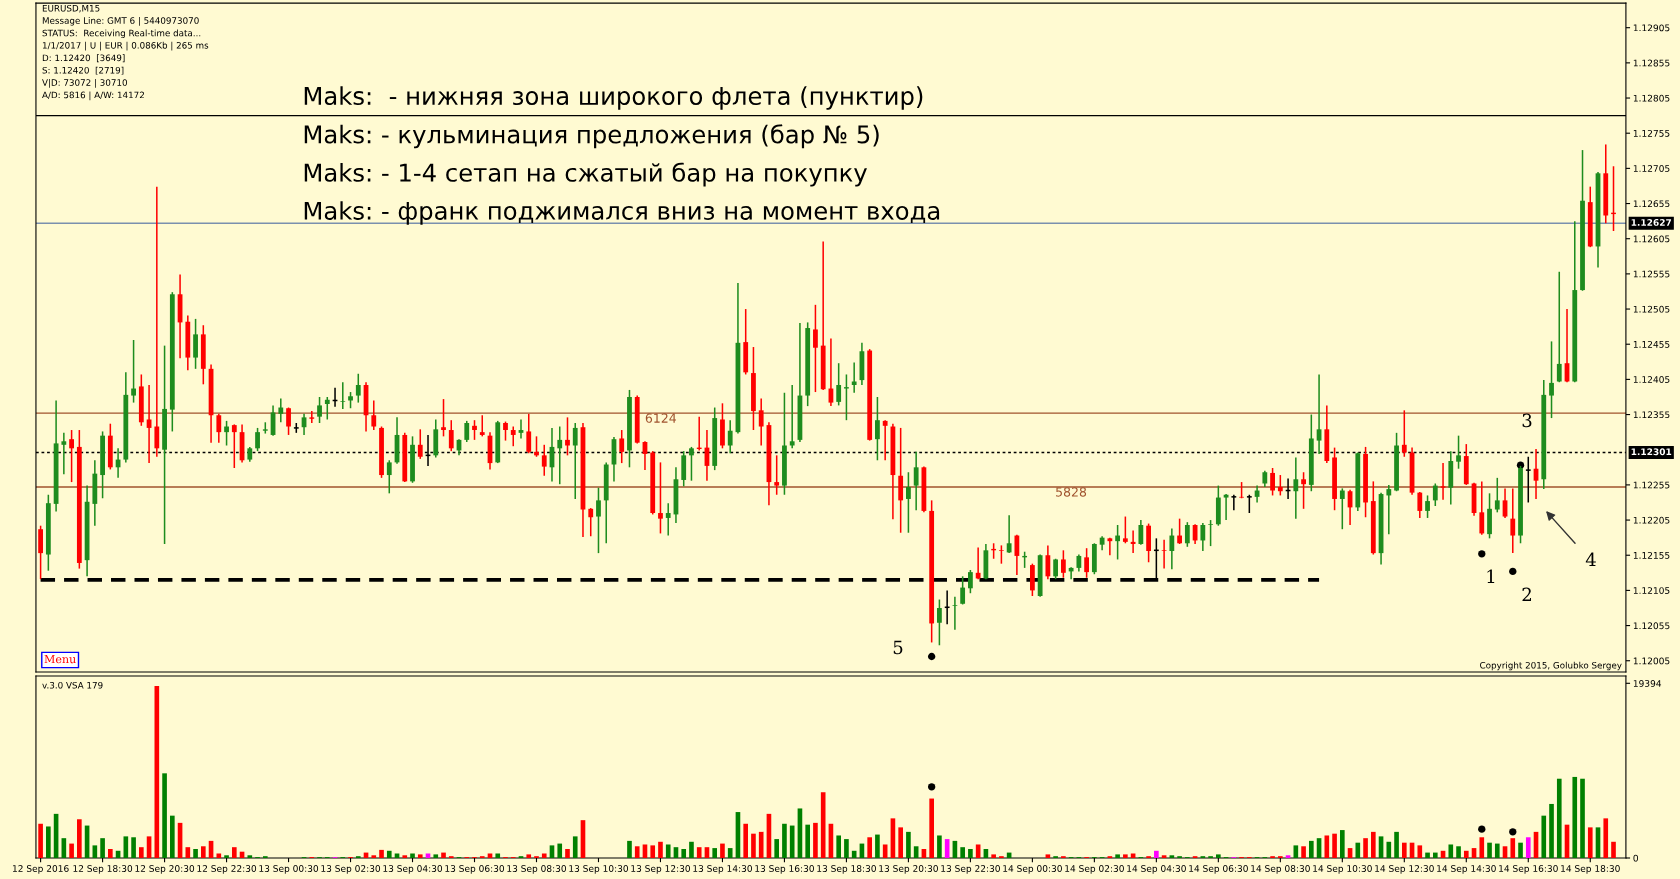  Describe the element at coordinates (40, 869) in the screenshot. I see `x-tick-label: 12 Sep 2016` at that location.